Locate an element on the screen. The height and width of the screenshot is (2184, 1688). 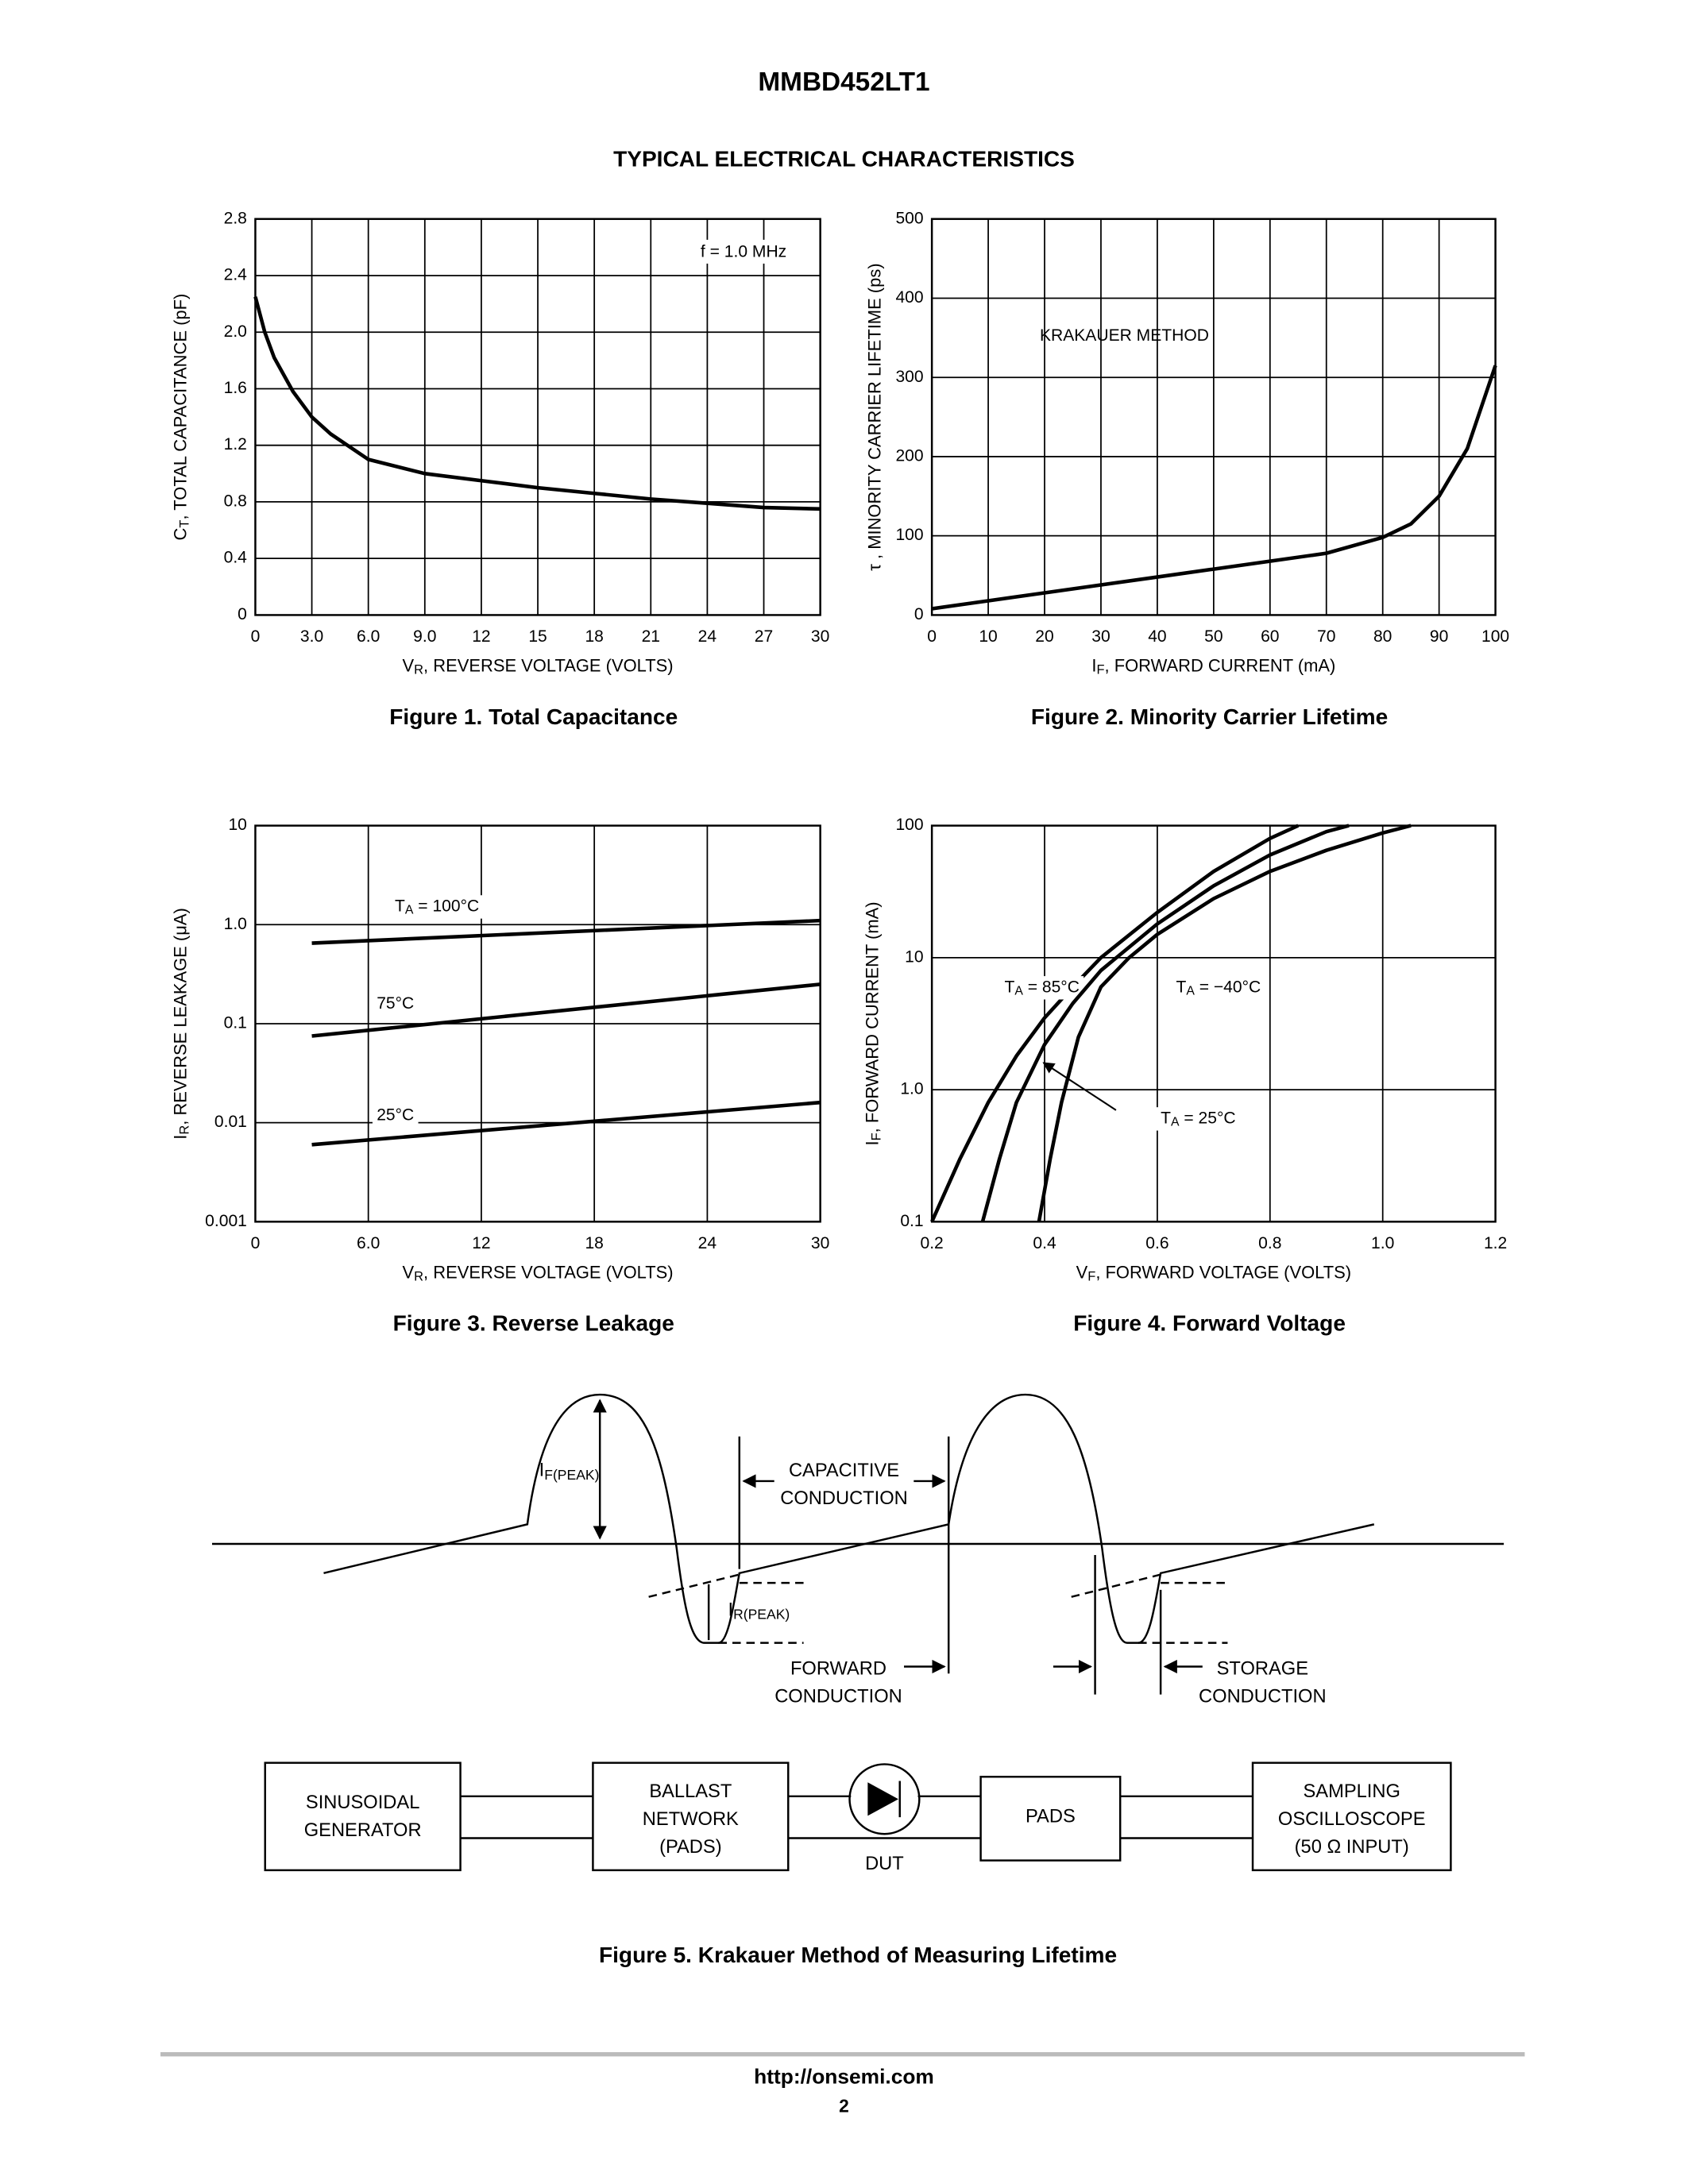
y-tick-label: 10 is located at coordinates (237, 825).